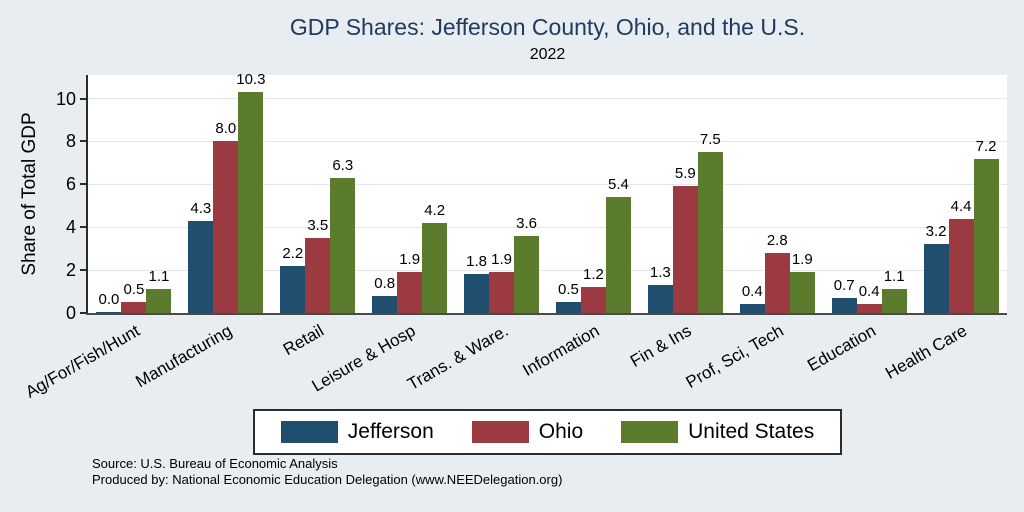 This screenshot has height=512, width=1024. Describe the element at coordinates (685, 174) in the screenshot. I see `bar-value-label: 5.9` at that location.